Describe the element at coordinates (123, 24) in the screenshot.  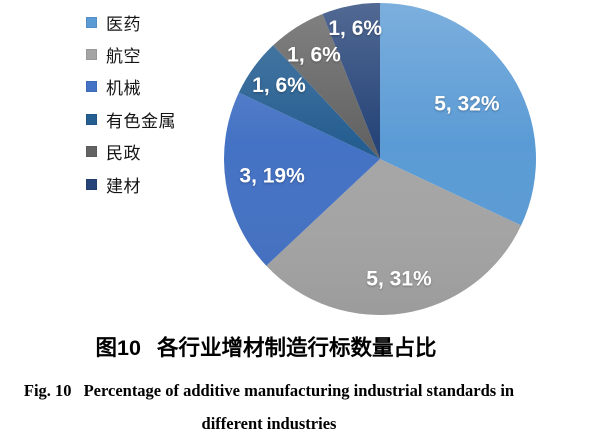
I see `legend-label: 医药` at that location.